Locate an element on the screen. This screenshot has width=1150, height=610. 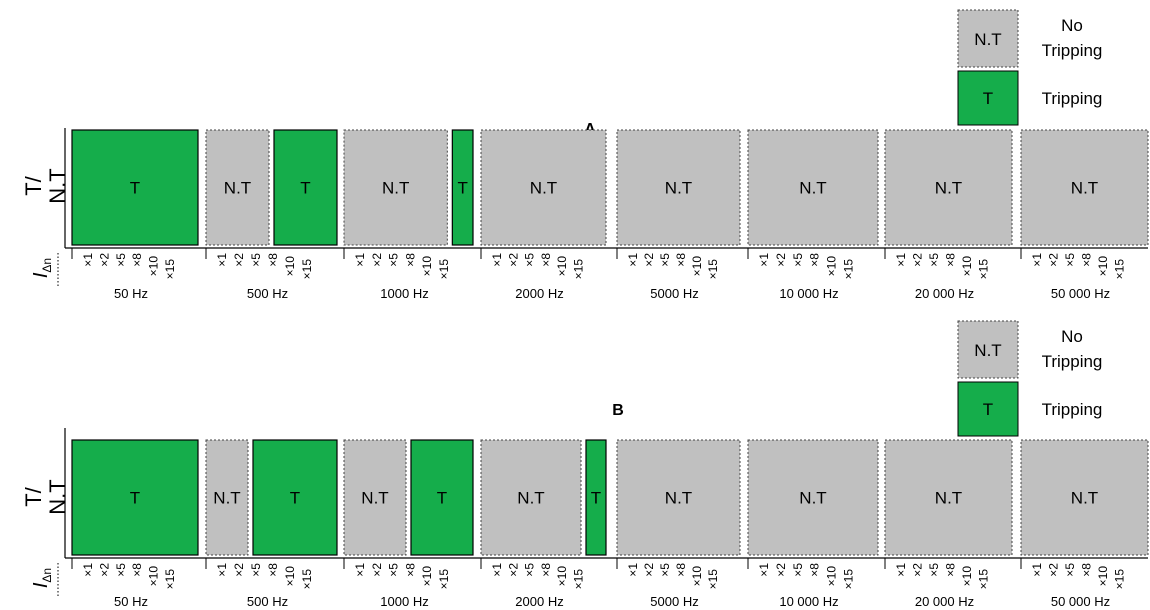
legend-no-tripping-box-label: N.T is located at coordinates (987, 39).